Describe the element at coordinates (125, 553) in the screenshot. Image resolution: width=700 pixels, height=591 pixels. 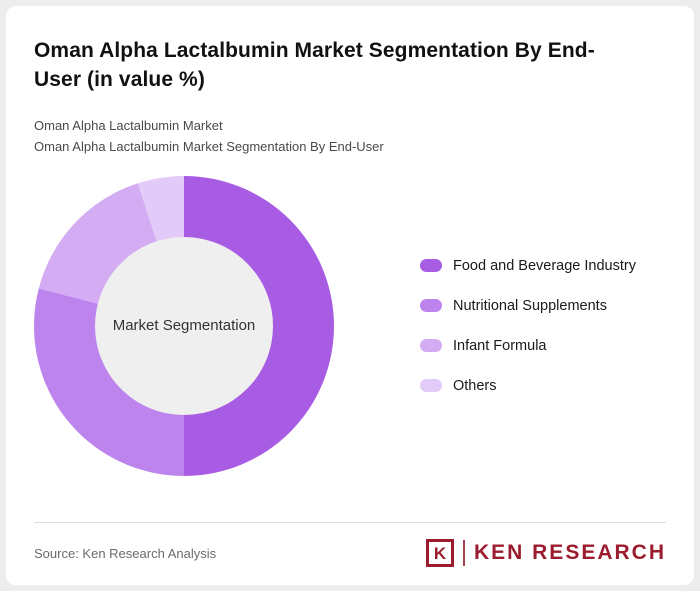
I see `source-text: Source: Ken Research Analysis` at that location.